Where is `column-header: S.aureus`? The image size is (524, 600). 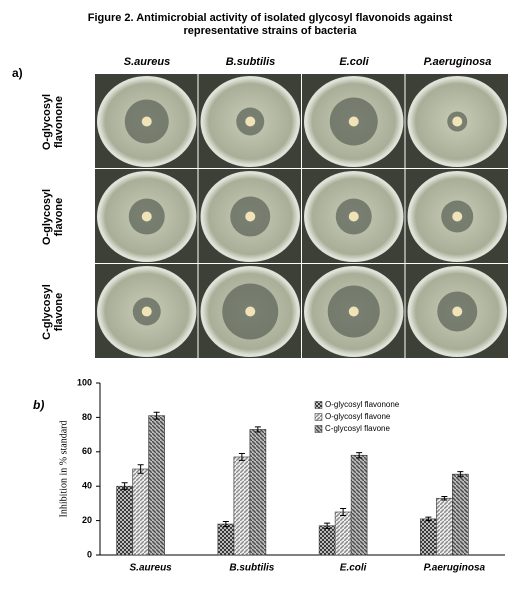
column-header: S.aureus is located at coordinates (147, 62).